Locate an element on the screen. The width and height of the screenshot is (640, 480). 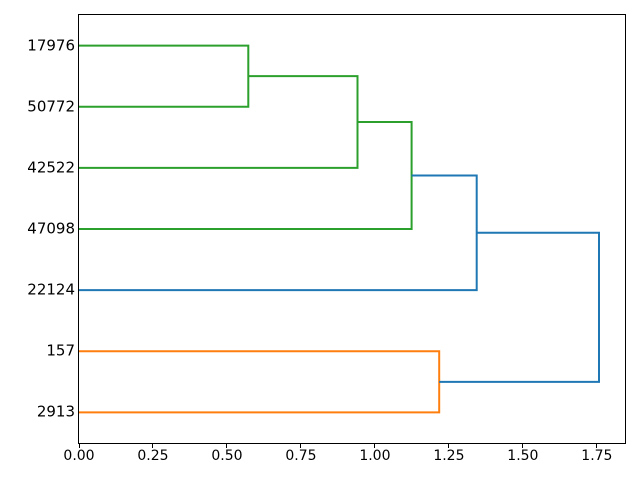
x-tick-label-1.25: 1.25 is located at coordinates (449, 456).